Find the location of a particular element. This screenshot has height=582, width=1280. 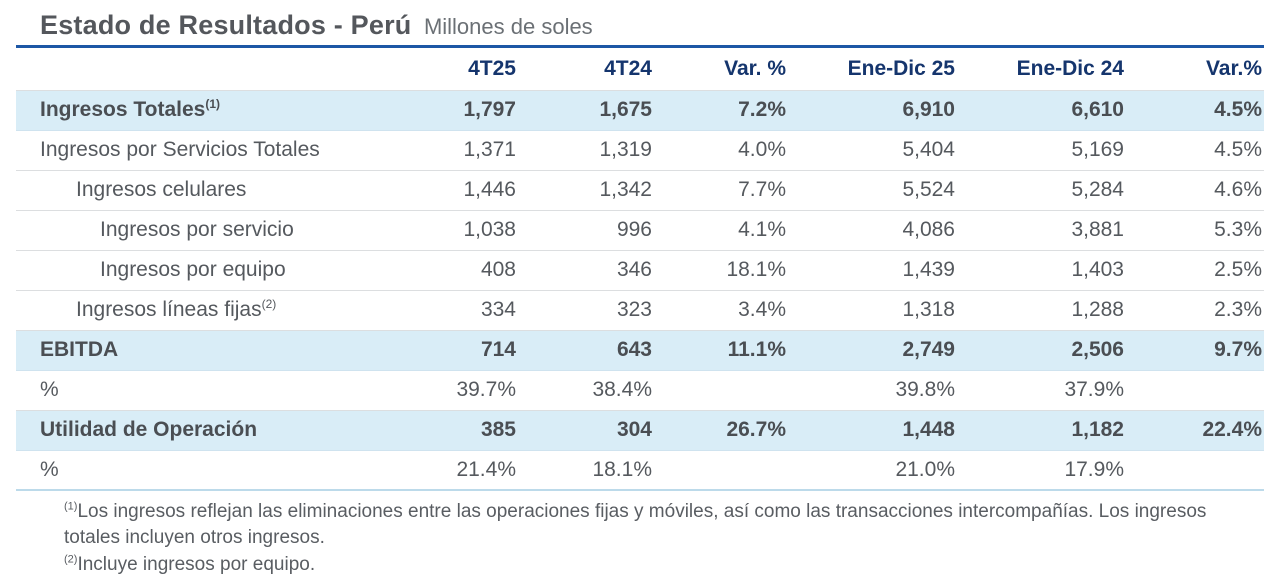

row-value-var-quarter: 7.7% is located at coordinates (721, 190).